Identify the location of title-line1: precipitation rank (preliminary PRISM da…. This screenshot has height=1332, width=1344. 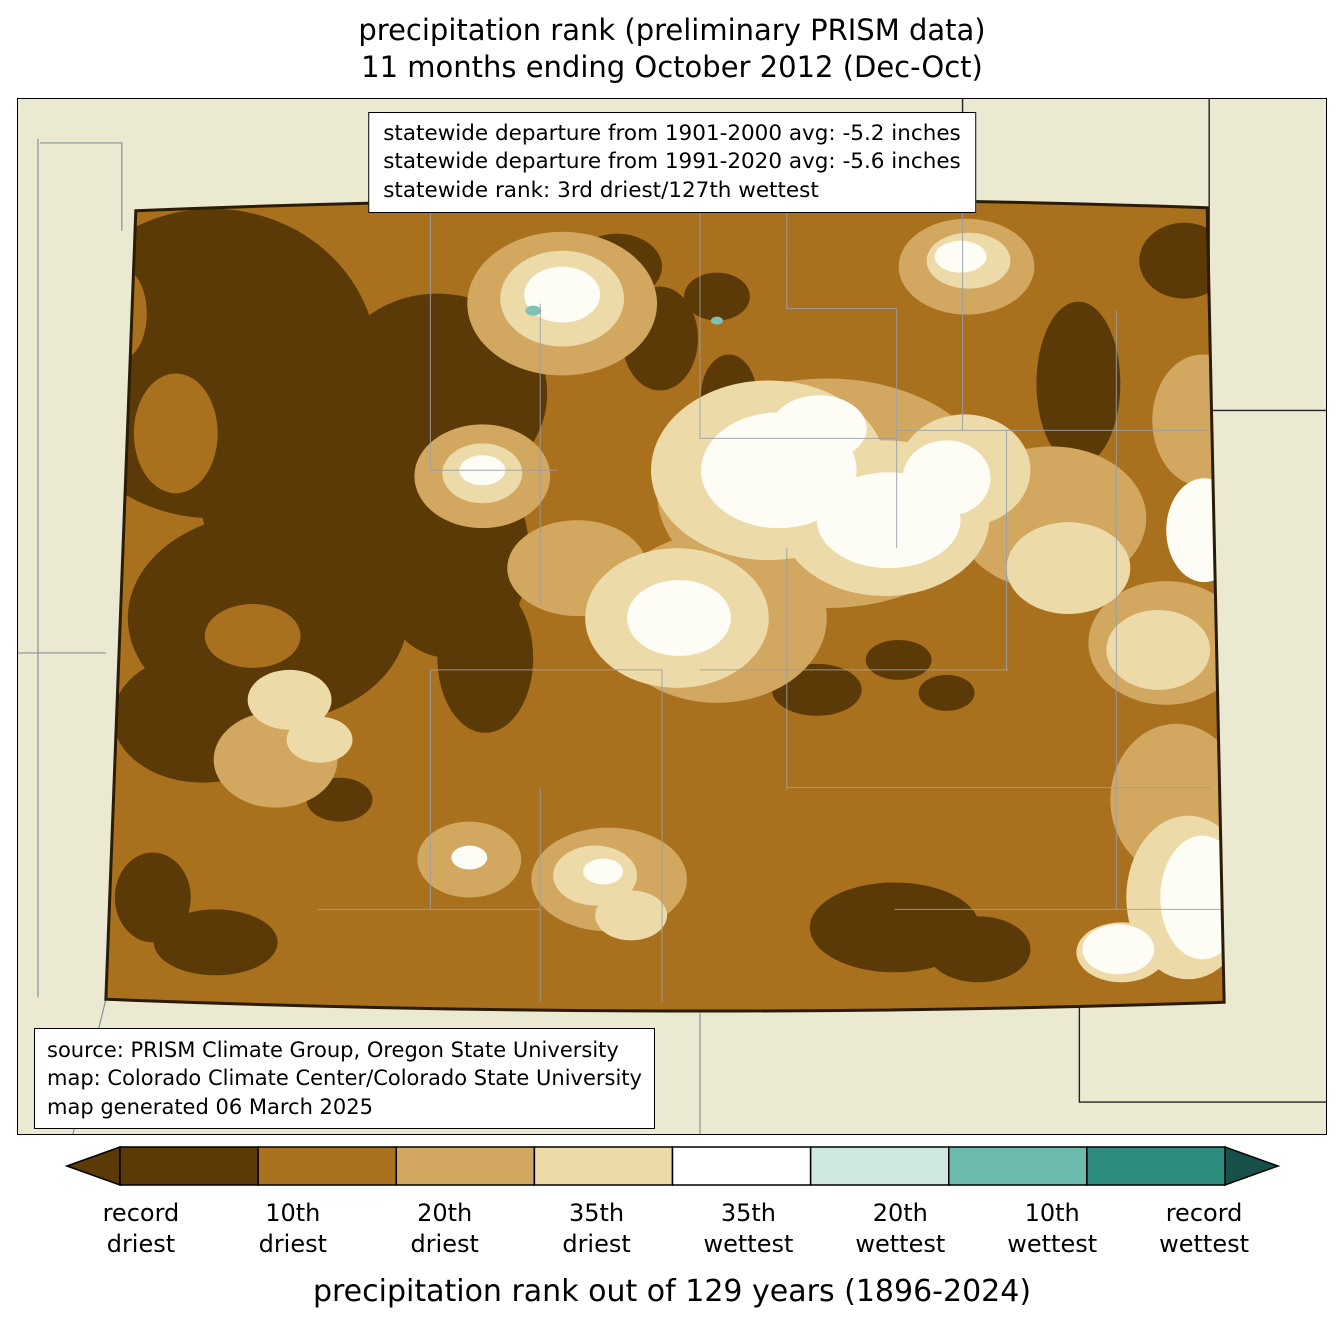
(672, 30).